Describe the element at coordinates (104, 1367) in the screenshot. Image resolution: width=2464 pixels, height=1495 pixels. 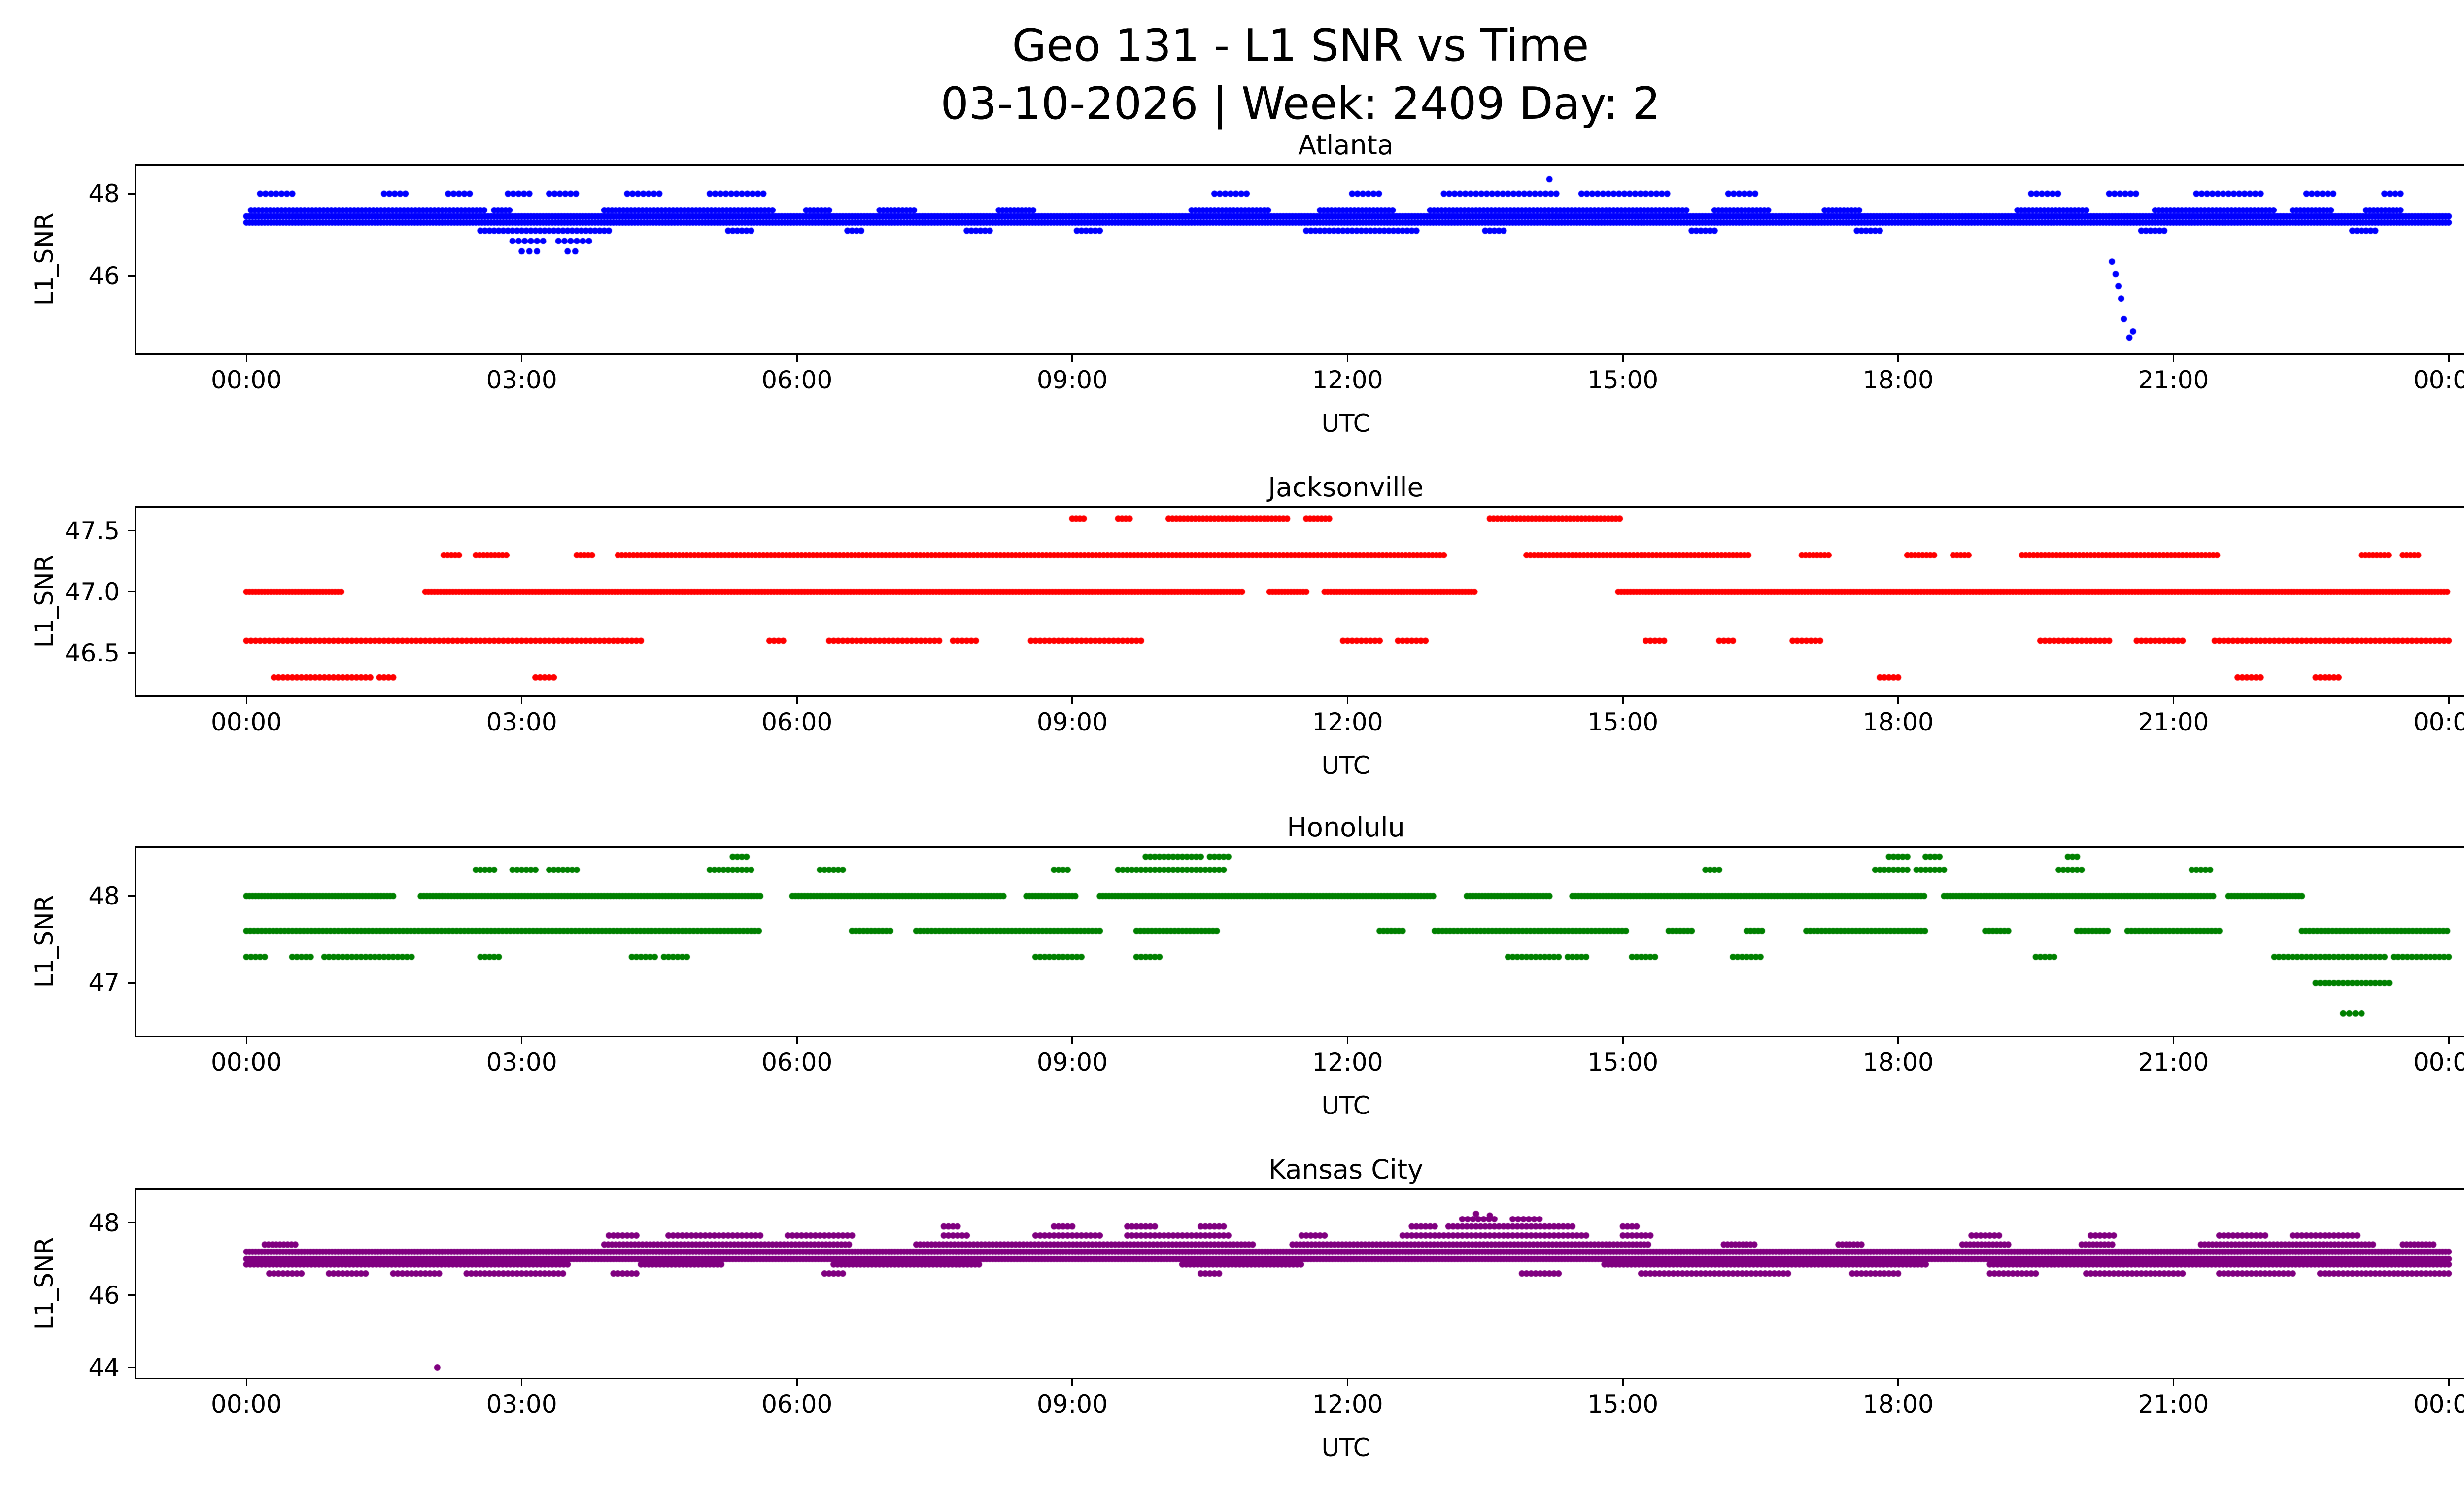
I see `y-tick-label: 44` at that location.